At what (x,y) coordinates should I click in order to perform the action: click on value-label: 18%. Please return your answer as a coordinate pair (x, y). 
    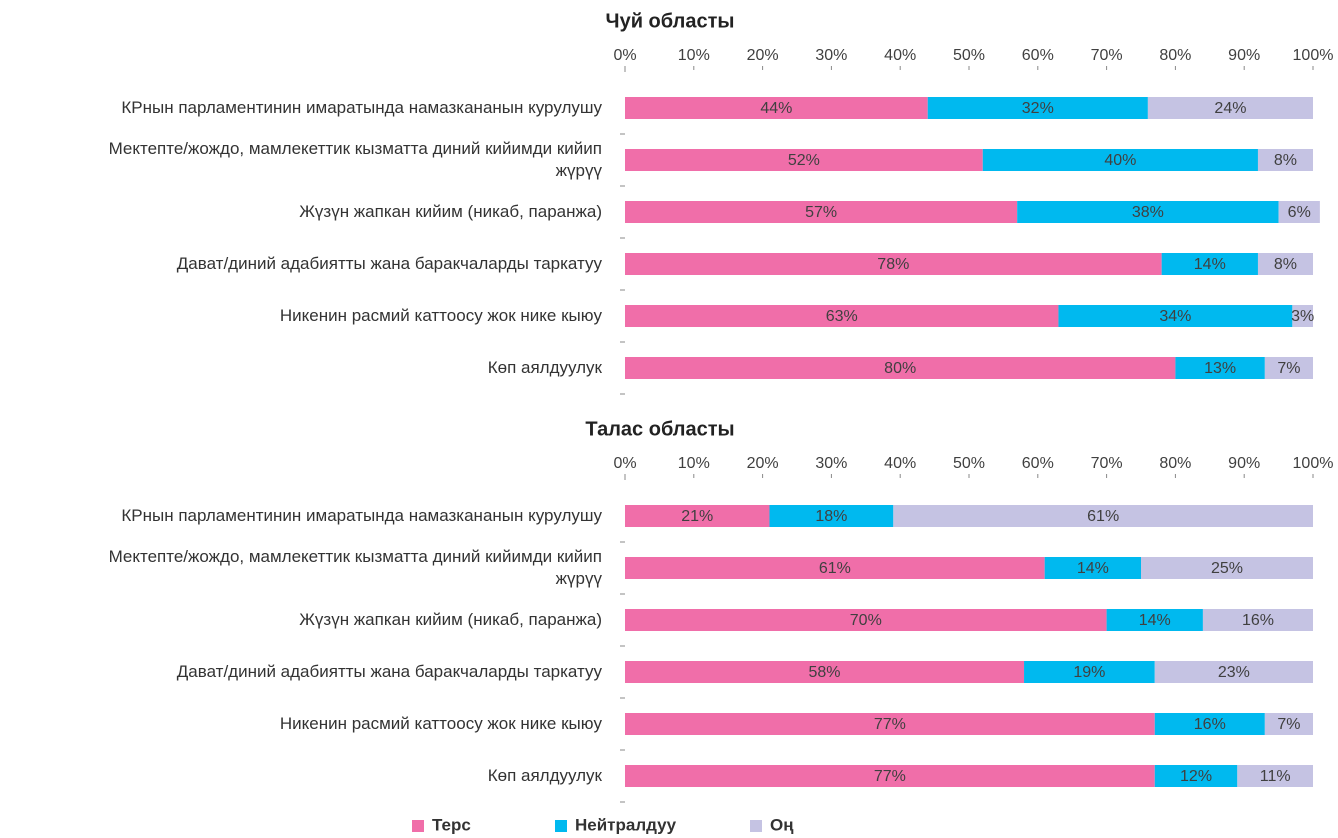
    Looking at the image, I should click on (831, 516).